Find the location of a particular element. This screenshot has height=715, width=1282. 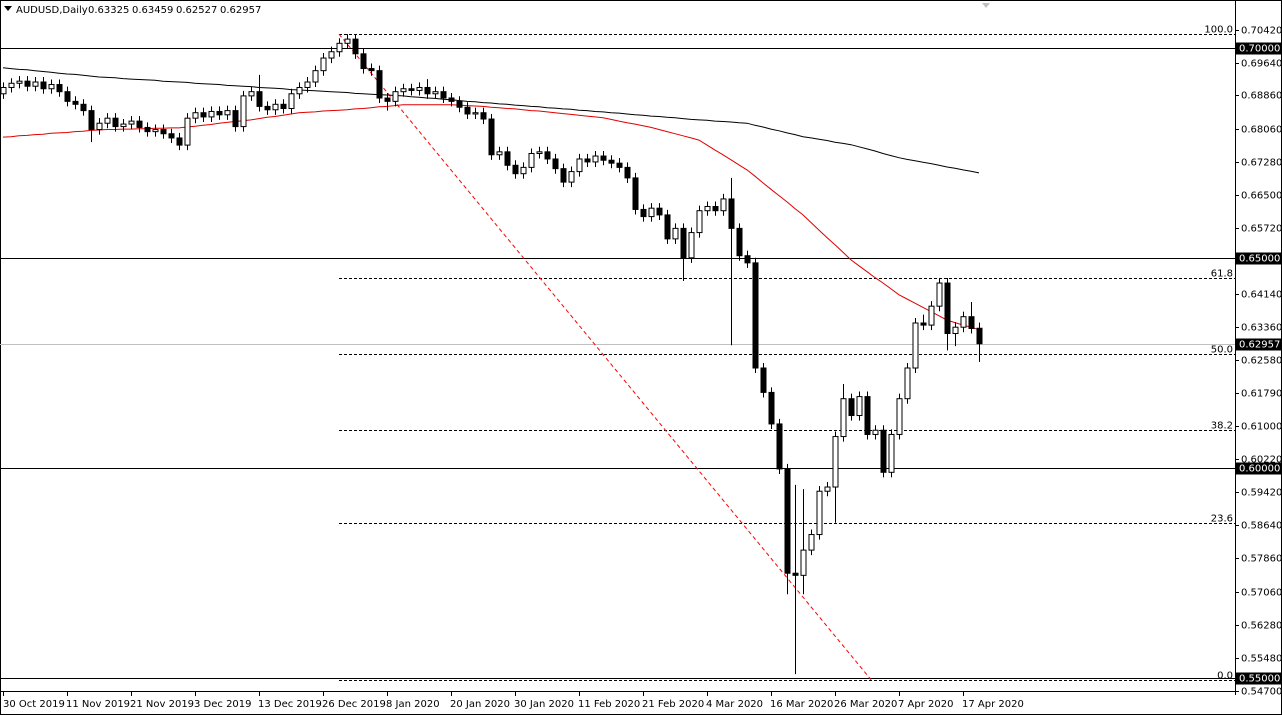

x-tick-label: 30 Oct 2019 is located at coordinates (34, 704).